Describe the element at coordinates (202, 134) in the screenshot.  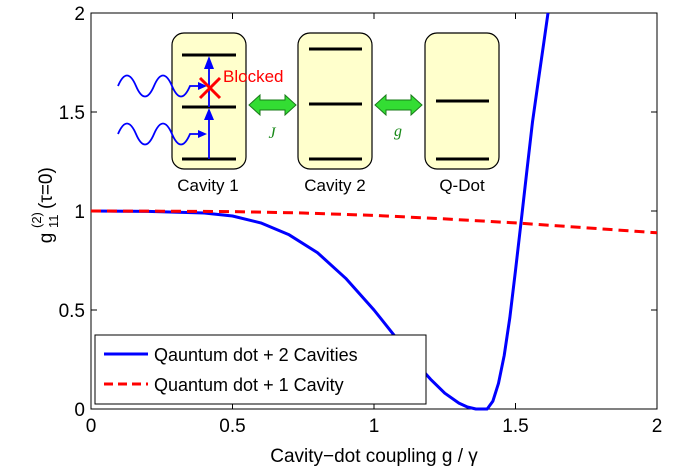
I see `photon-lower-arrowhead` at that location.